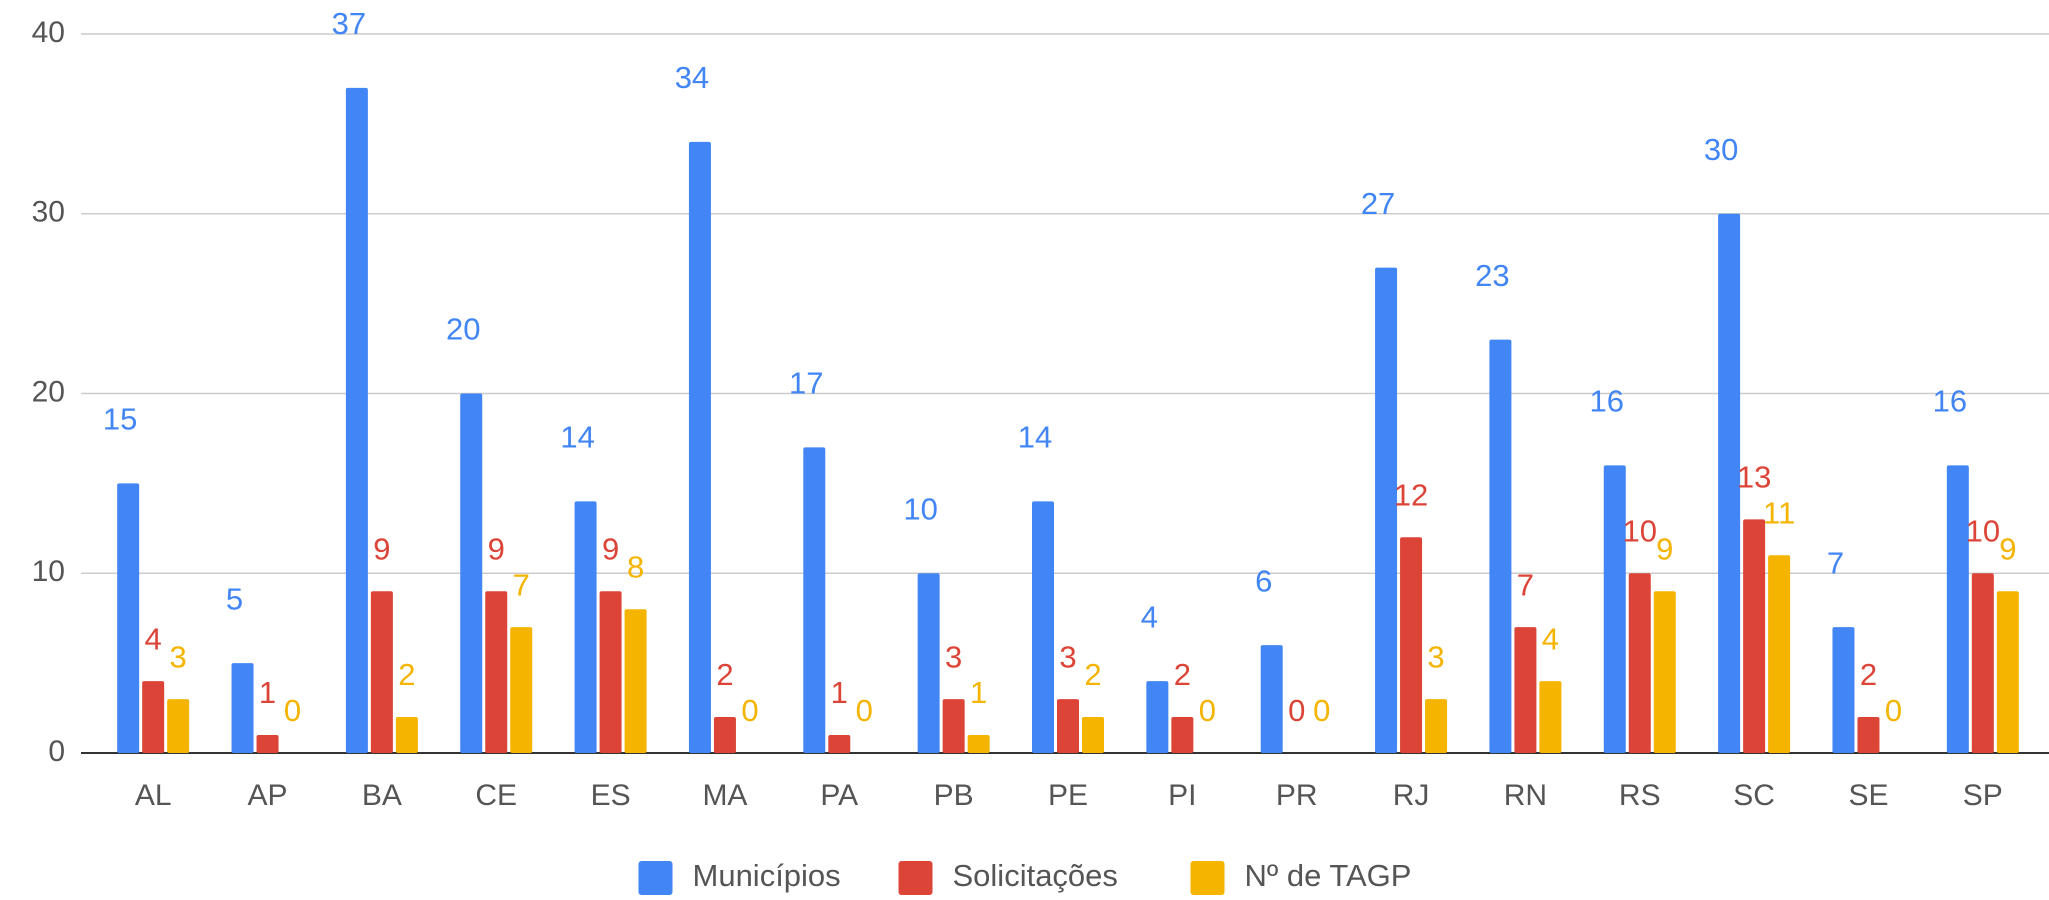  Describe the element at coordinates (954, 795) in the screenshot. I see `x-tick-label: PB` at that location.